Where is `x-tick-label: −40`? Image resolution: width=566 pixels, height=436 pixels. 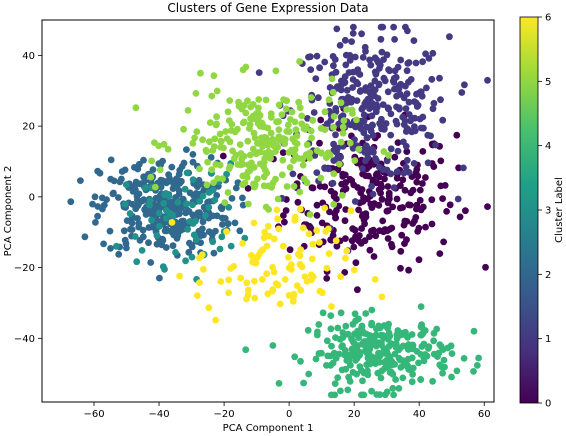 x-tick-label: −40 is located at coordinates (159, 414).